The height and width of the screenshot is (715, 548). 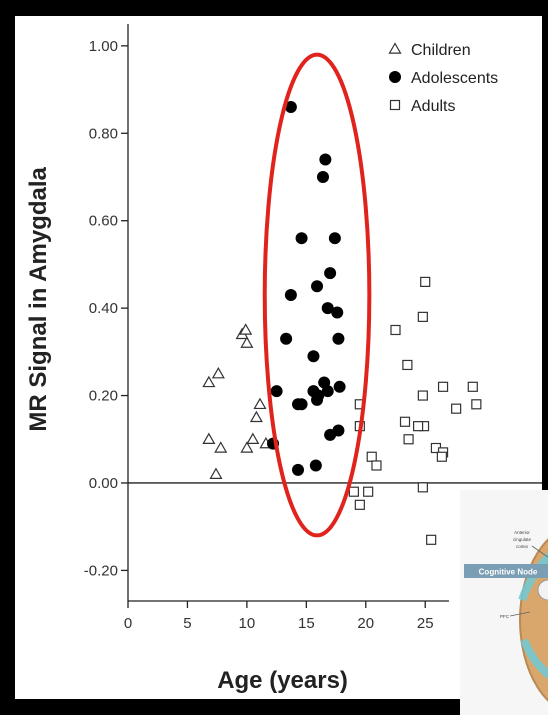 What do you see at coordinates (454, 78) in the screenshot?
I see `legend-label-adolescents: Adolescents` at bounding box center [454, 78].